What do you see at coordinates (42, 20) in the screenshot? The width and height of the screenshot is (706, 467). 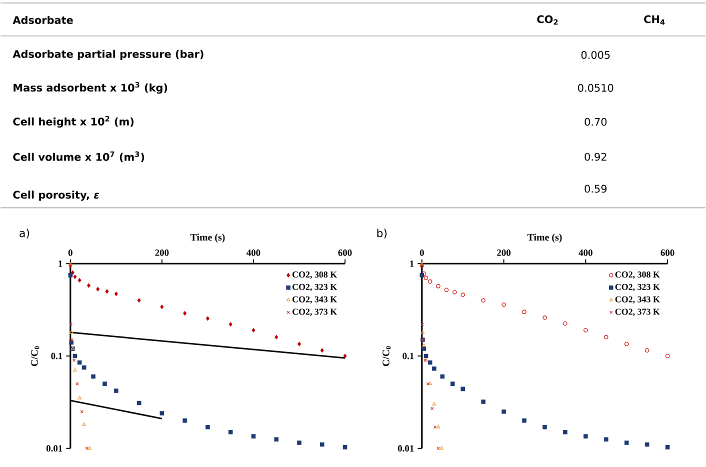 I see `text: Adsorbate` at bounding box center [42, 20].